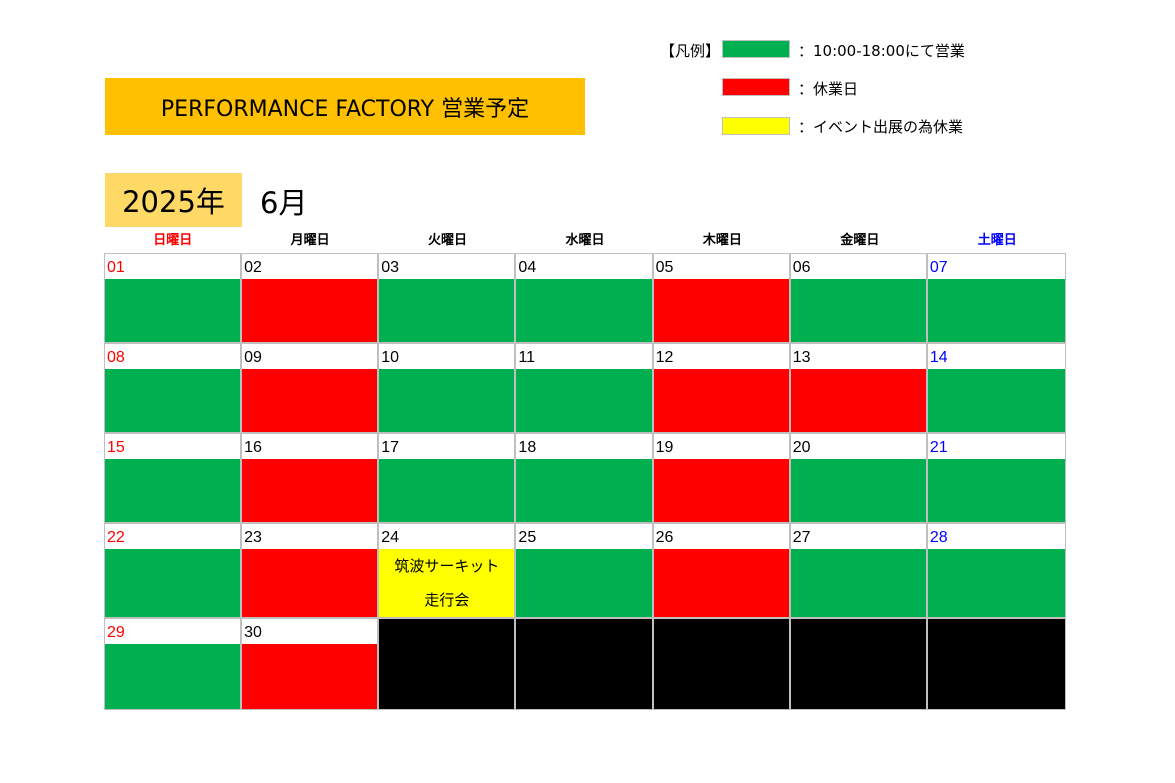 This screenshot has height=783, width=1175. Describe the element at coordinates (881, 127) in the screenshot. I see `legend-text-event: ：イベント出展の為休業` at that location.